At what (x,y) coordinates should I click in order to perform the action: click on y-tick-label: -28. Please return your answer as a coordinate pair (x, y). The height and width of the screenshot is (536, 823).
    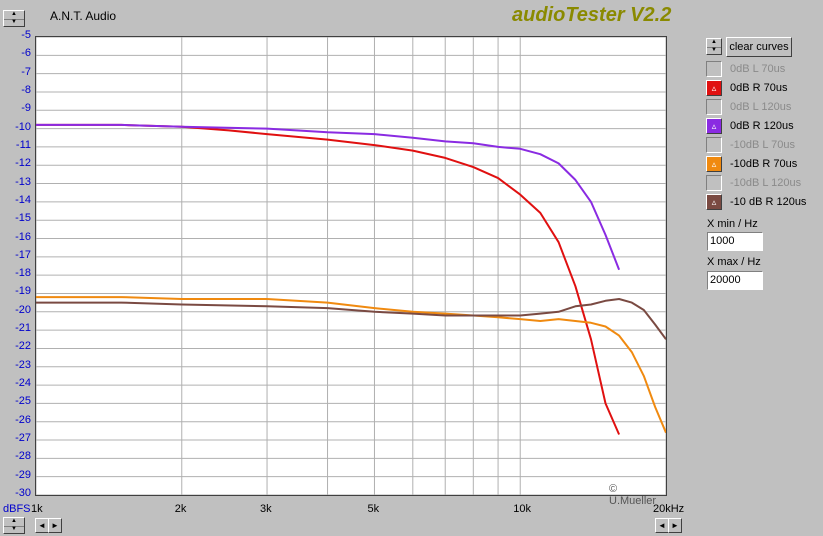
    Looking at the image, I should click on (23, 456).